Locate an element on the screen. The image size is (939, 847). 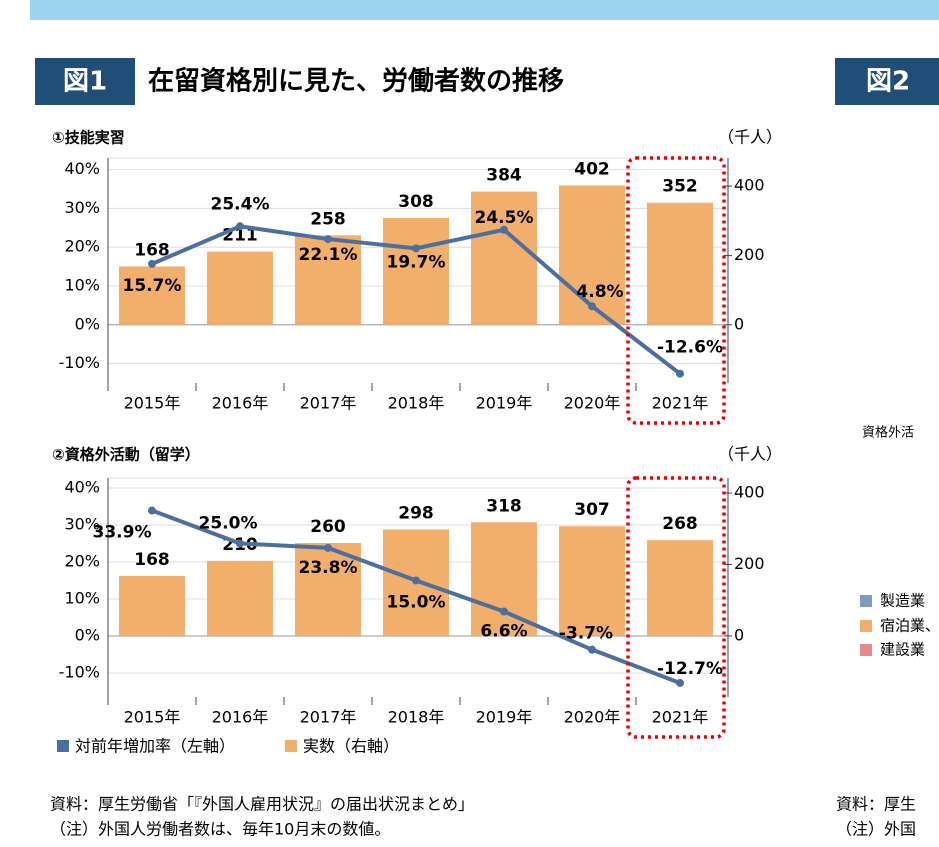
note: （注）外国人労働者数は、毎年10月末の数値。 is located at coordinates (220, 829).